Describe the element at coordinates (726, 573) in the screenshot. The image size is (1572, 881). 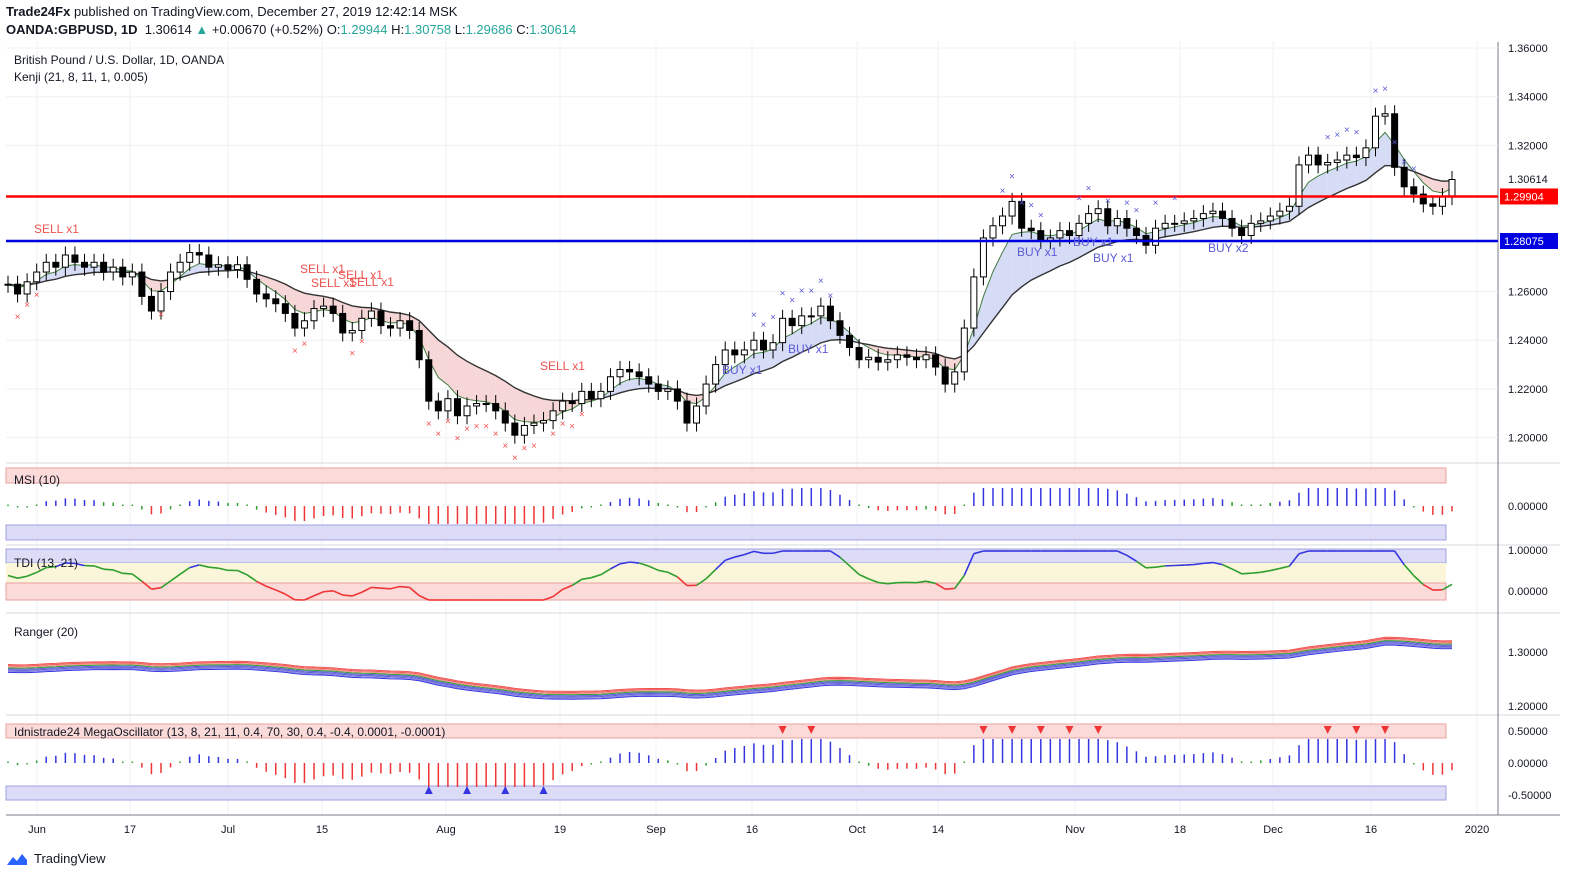
I see `tdi-mid-band` at that location.